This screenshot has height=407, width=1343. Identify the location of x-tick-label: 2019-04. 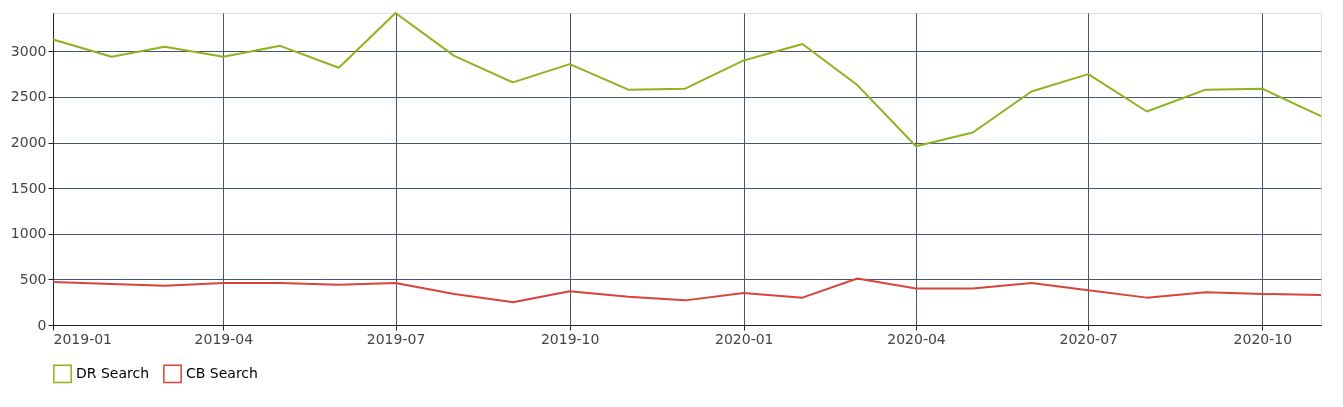
(224, 338).